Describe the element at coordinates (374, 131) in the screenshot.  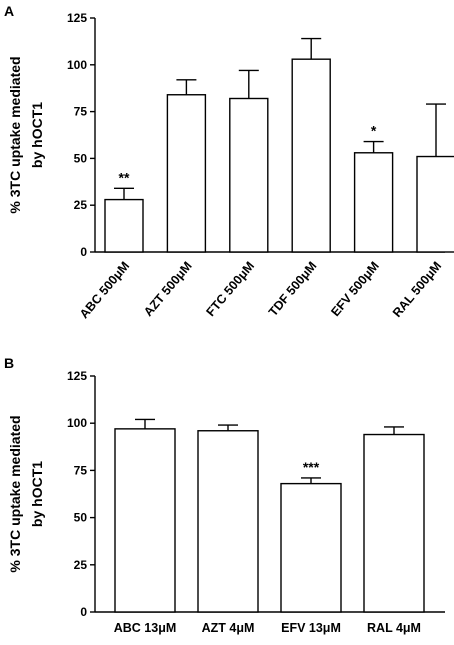
I see `significance-marker: *` at that location.